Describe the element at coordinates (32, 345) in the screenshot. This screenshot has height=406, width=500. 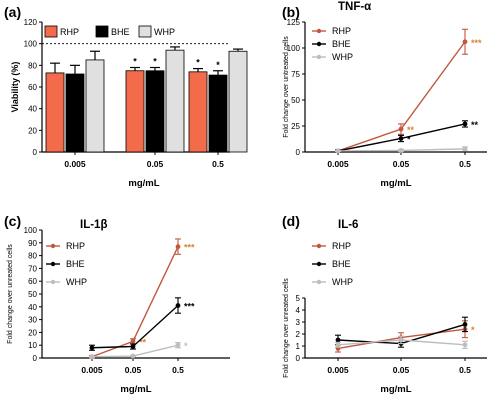
I see `y-tick-label: 10` at that location.